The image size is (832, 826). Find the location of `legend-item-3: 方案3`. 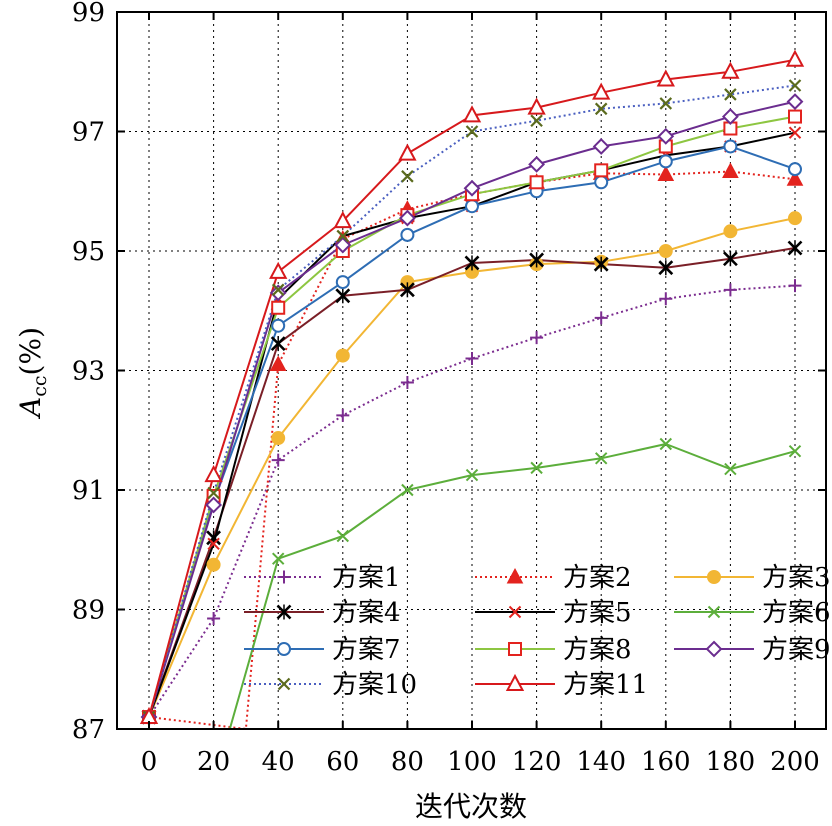

legend-item-3: 方案3 is located at coordinates (752, 578).